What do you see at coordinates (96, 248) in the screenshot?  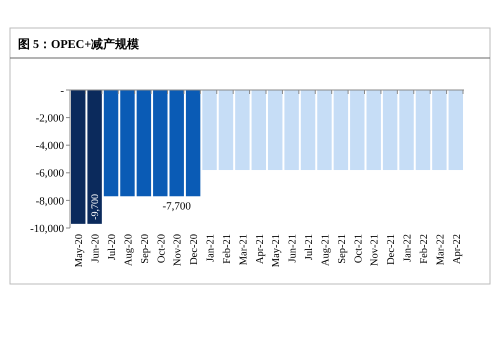 I see `x-tick-label: Jun-20` at bounding box center [96, 248].